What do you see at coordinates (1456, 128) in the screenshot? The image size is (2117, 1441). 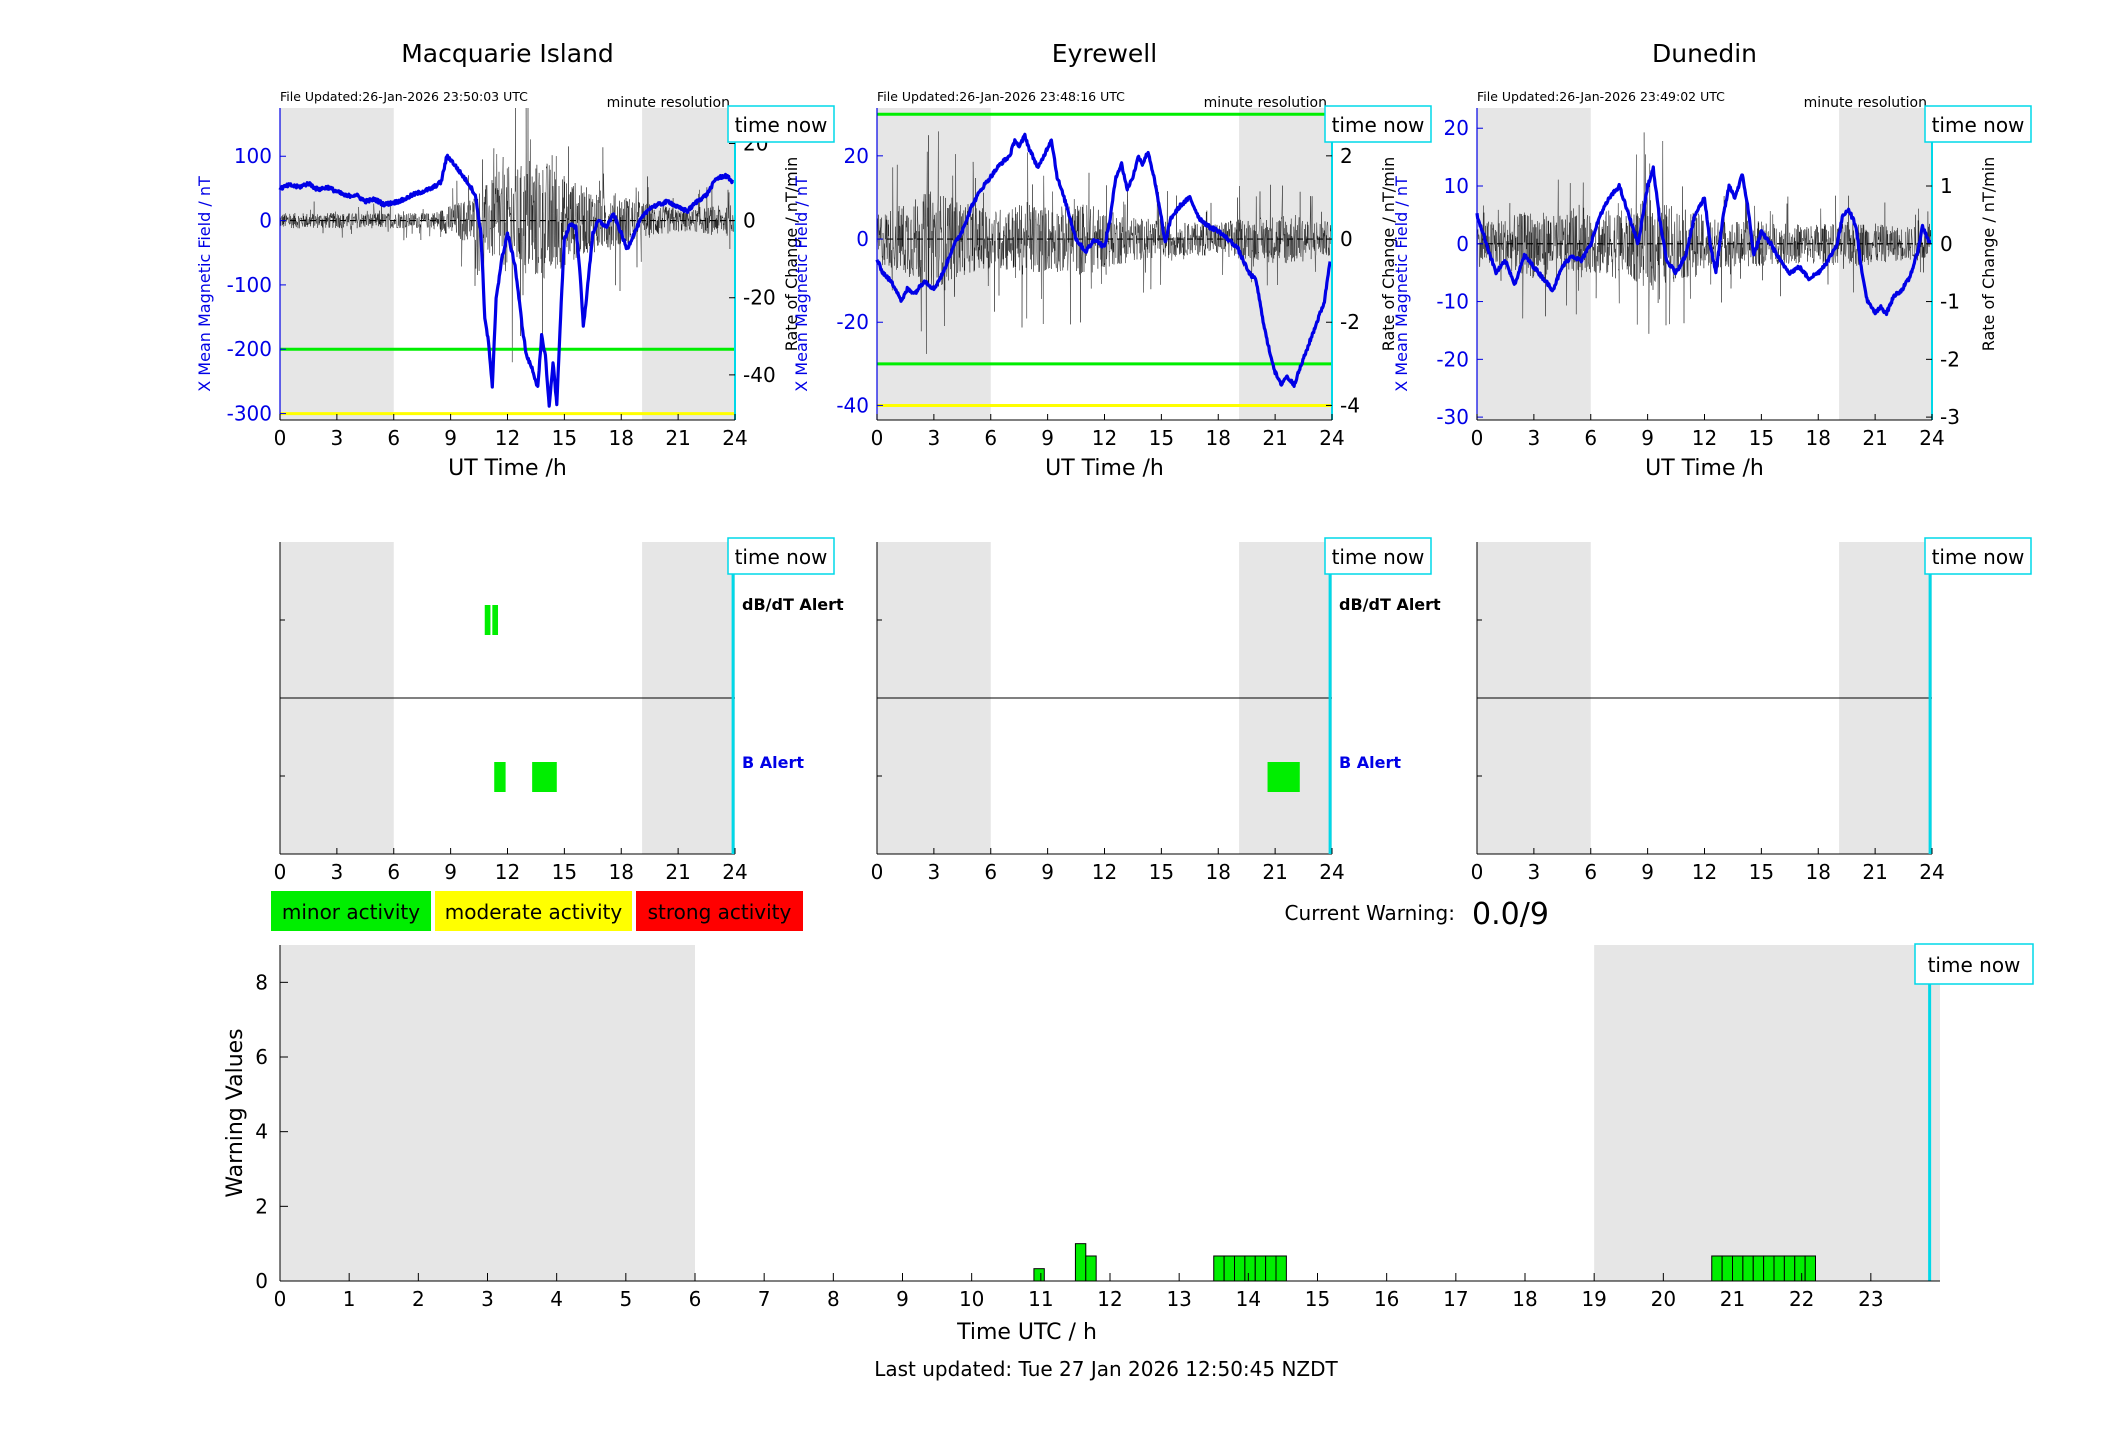 I see `y-tick-label: 20` at bounding box center [1456, 128].